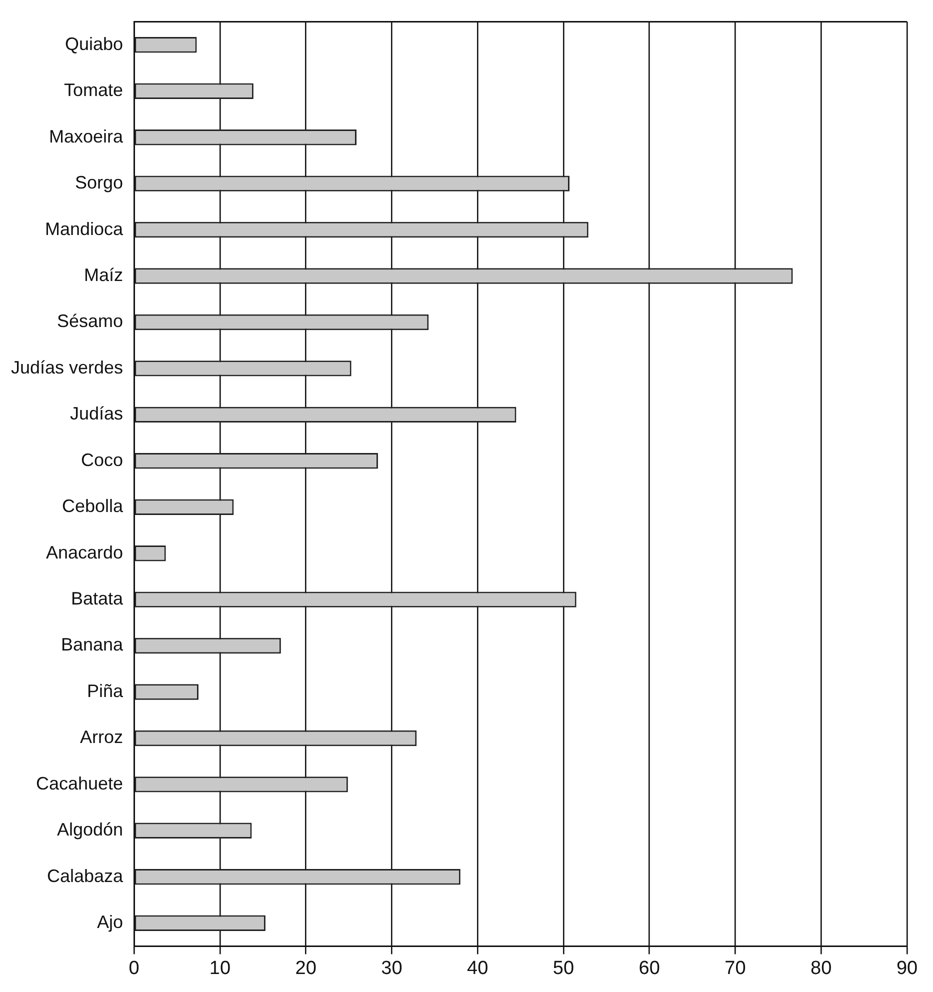  Describe the element at coordinates (92, 644) in the screenshot. I see `y-tick-label: Banana` at that location.